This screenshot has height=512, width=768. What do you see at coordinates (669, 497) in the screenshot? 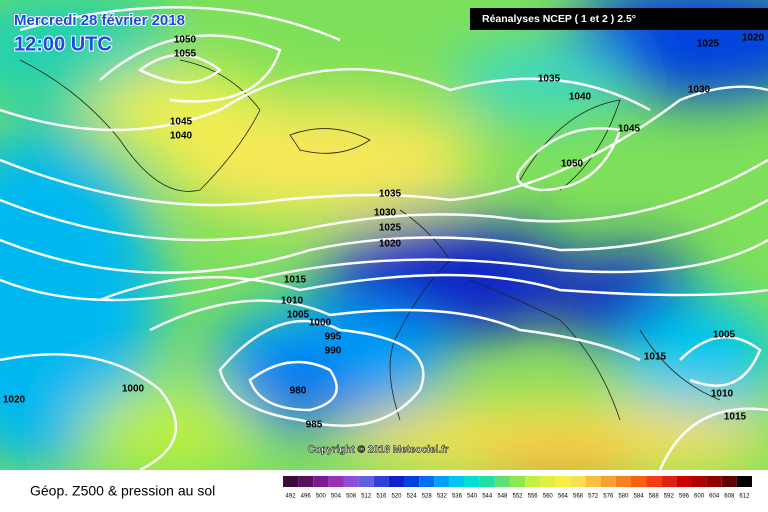
I see `scale-label: 592` at bounding box center [669, 497].